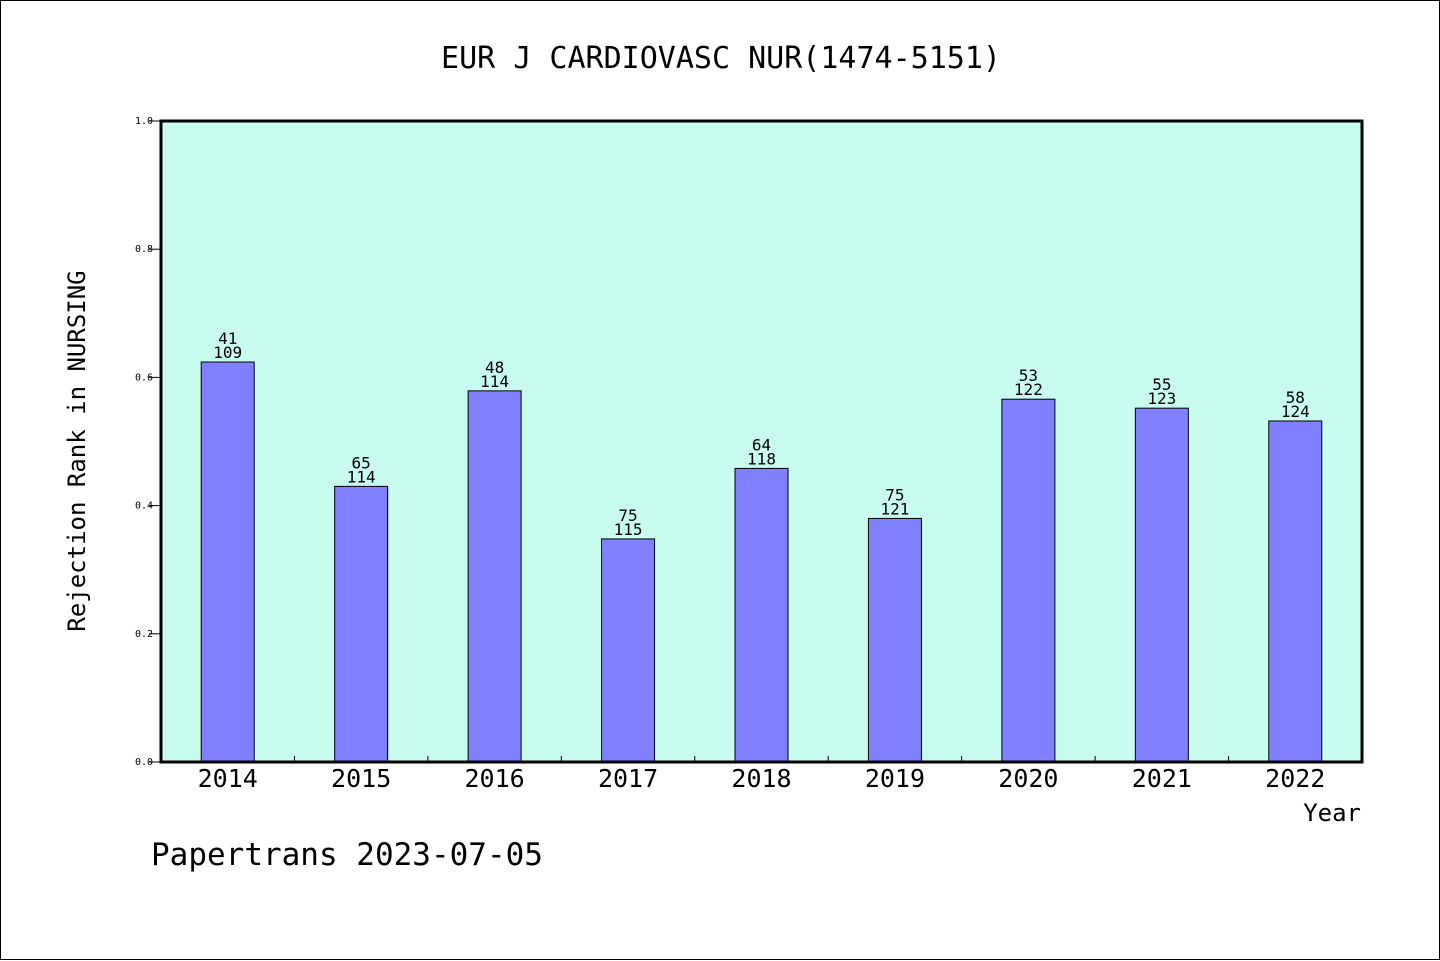 This screenshot has height=961, width=1440. I want to click on bar-label-top: 65, so click(361, 462).